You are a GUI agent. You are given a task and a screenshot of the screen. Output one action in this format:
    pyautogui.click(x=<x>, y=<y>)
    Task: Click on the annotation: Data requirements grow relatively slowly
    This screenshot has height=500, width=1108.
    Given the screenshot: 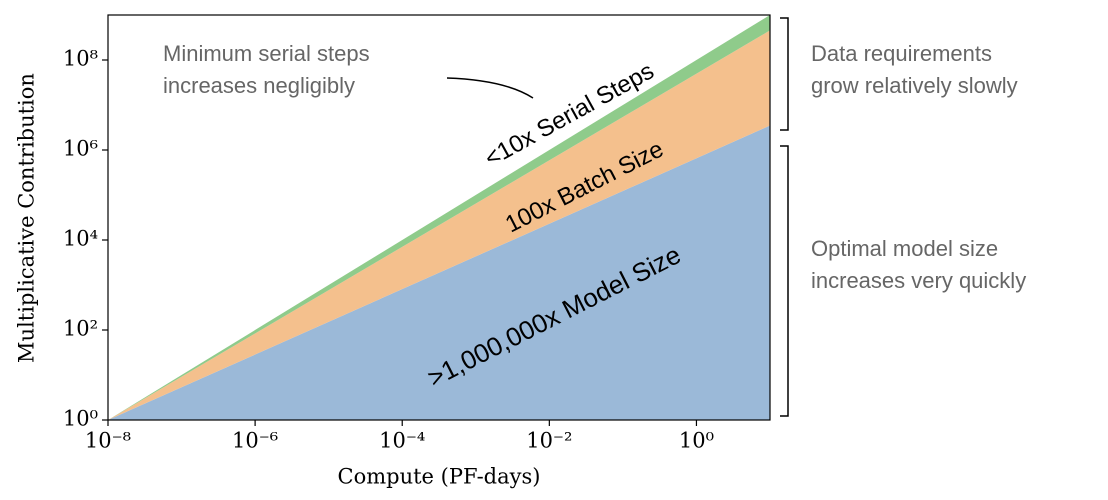 What is the action you would take?
    pyautogui.click(x=914, y=69)
    